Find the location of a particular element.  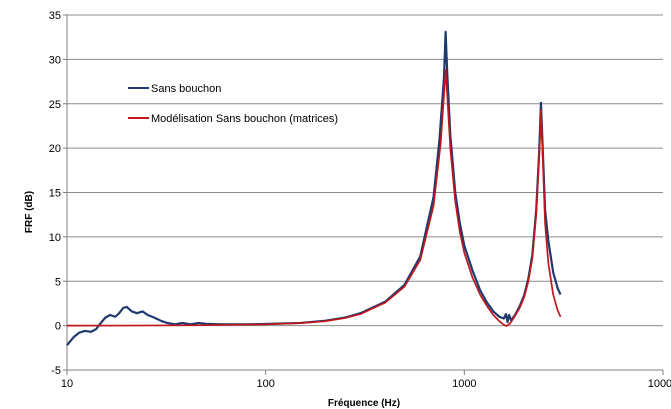

y-tick-label: 10 is located at coordinates (55, 238).